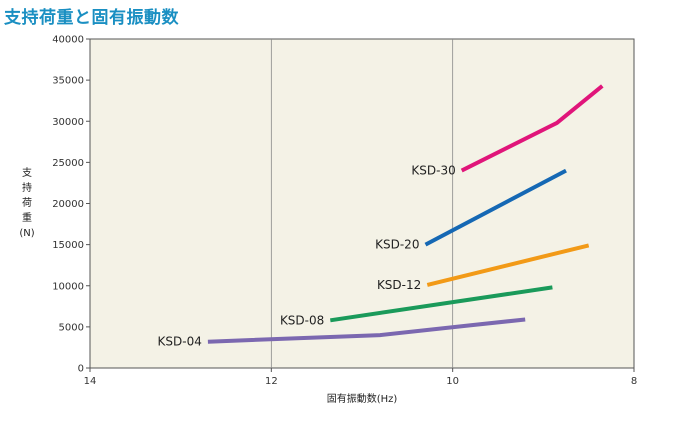  I want to click on series-label-ksd-20: KSD-20, so click(397, 245).